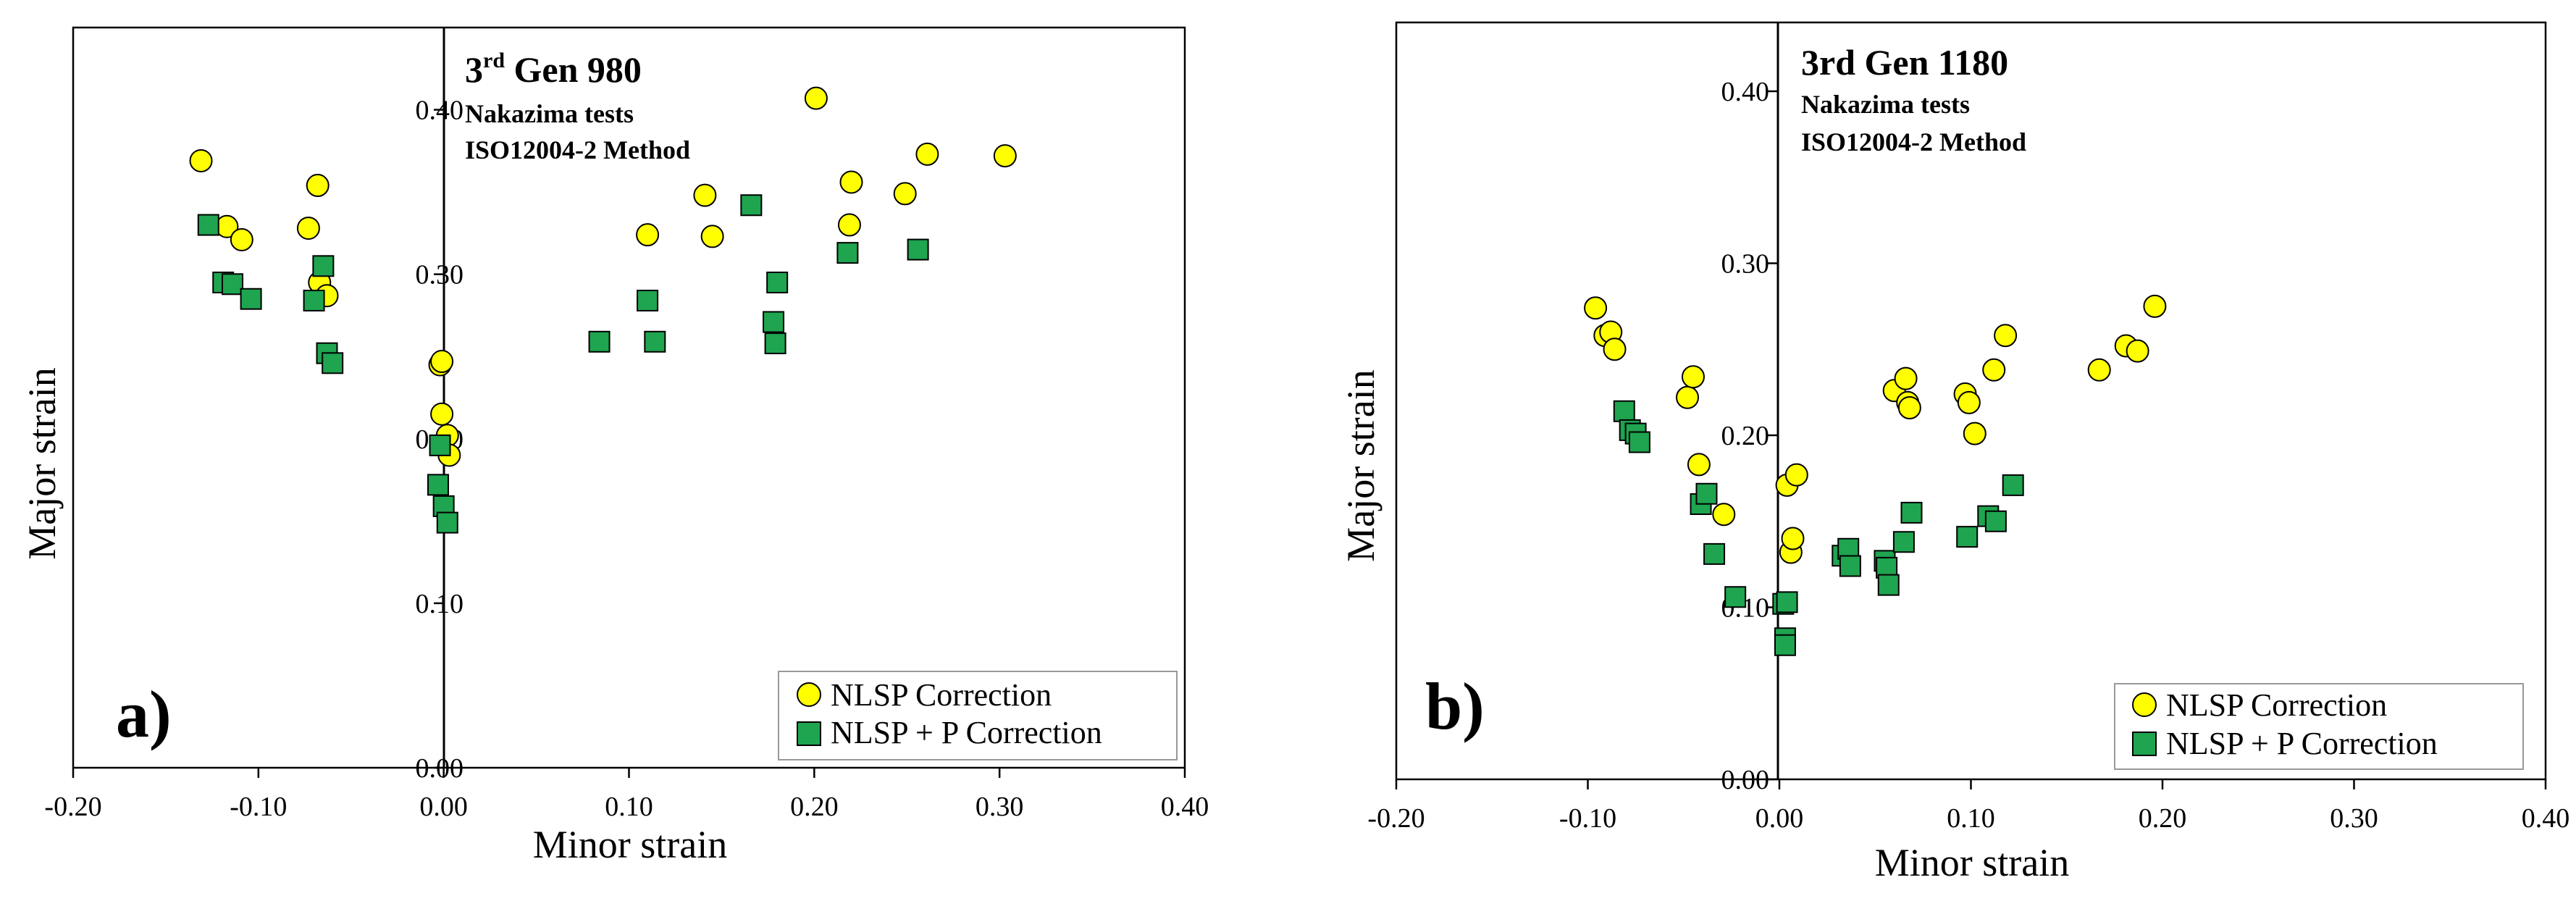  Describe the element at coordinates (1745, 436) in the screenshot. I see `y-tick-label: 0.20` at that location.